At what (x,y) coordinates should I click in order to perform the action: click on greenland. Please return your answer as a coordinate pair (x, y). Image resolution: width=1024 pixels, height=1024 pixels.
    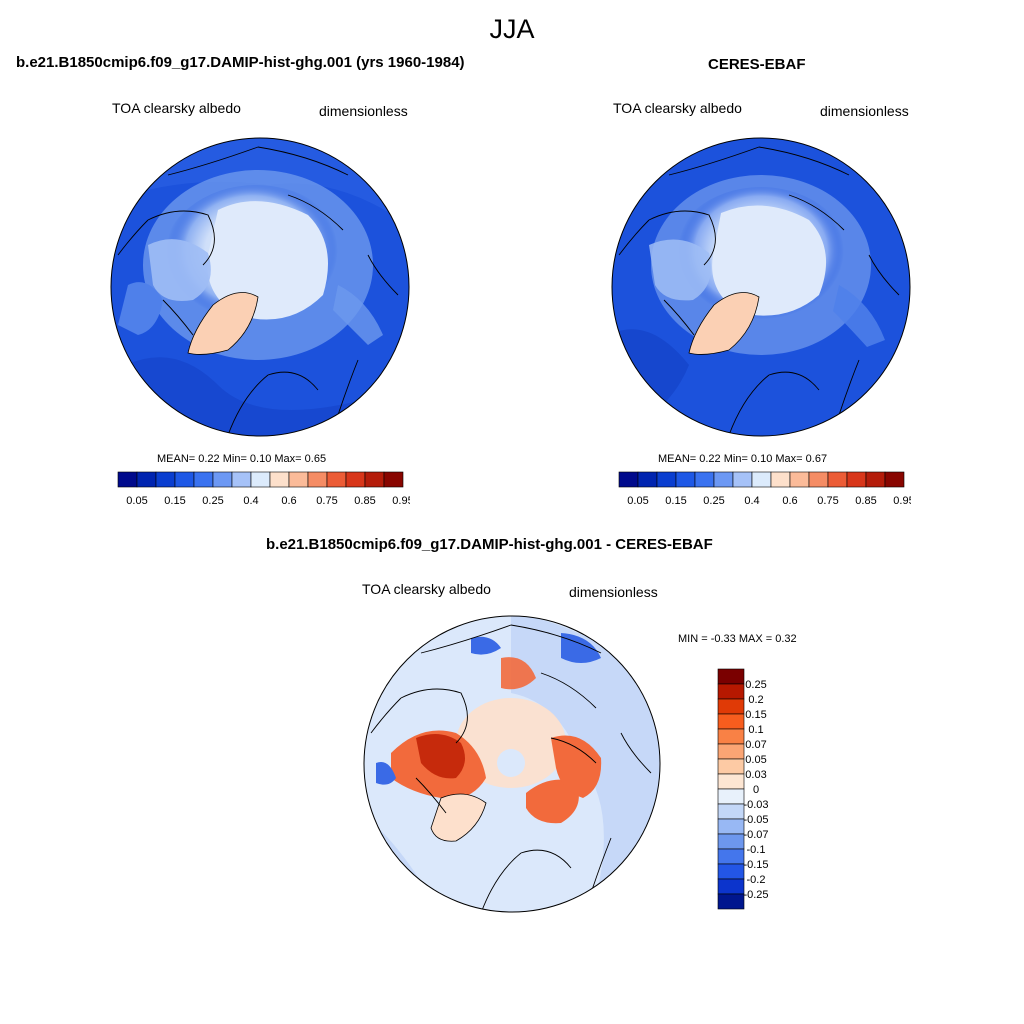
    Looking at the image, I should click on (223, 323).